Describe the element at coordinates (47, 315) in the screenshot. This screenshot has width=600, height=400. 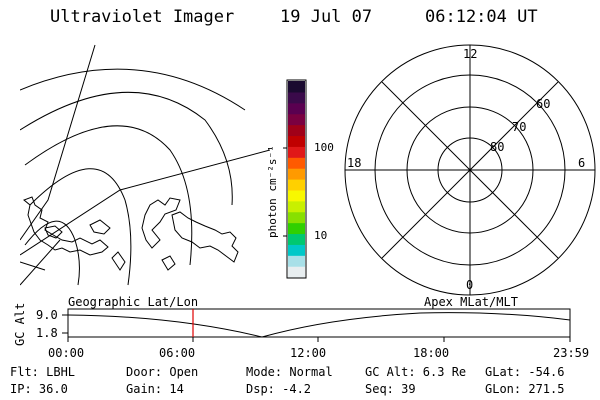
I see `timeline-y-tick-9: 9.0` at that location.